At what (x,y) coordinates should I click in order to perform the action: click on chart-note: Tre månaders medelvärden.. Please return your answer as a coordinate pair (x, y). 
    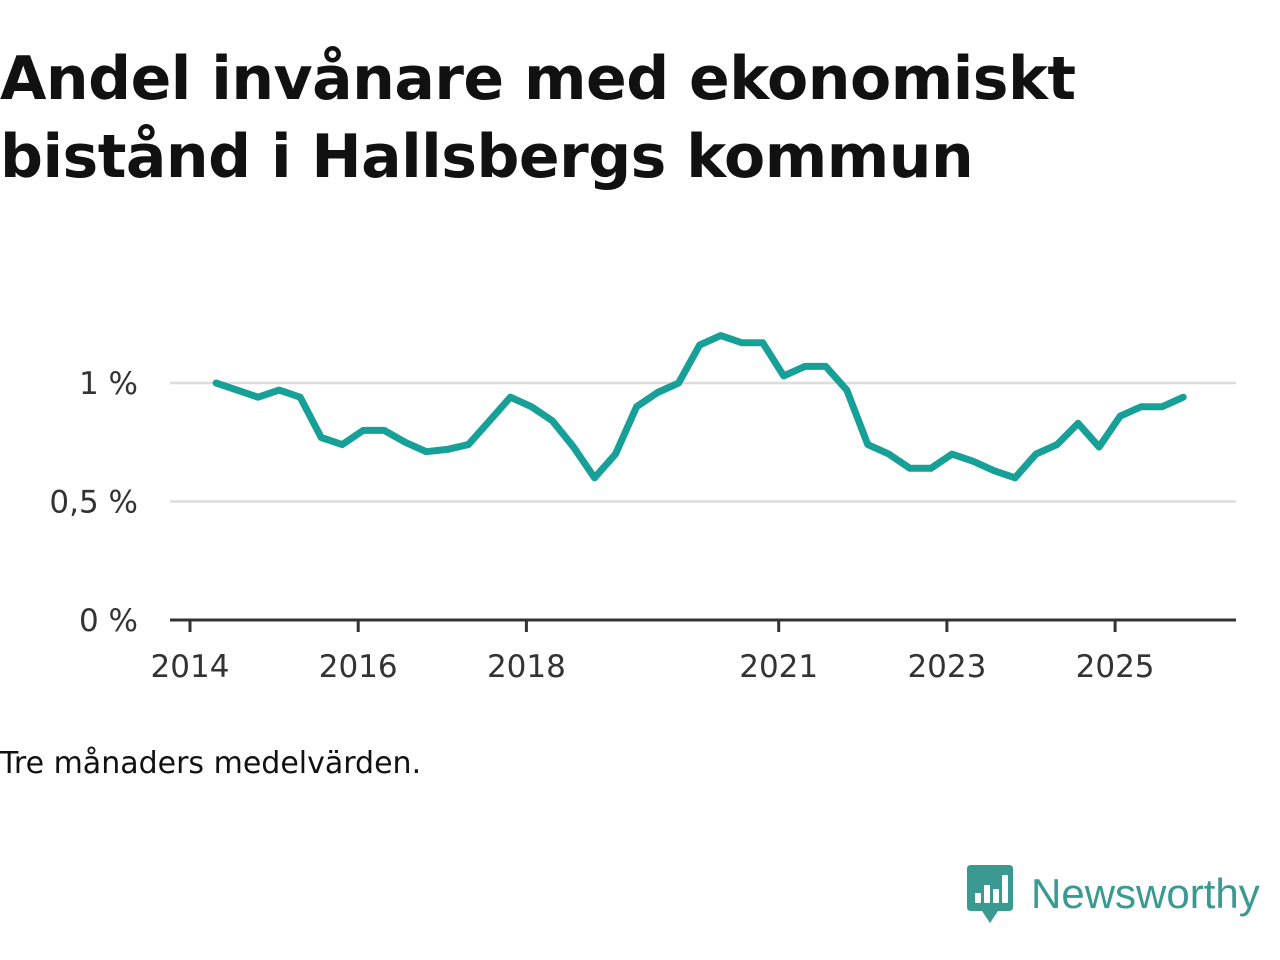
    Looking at the image, I should click on (211, 763).